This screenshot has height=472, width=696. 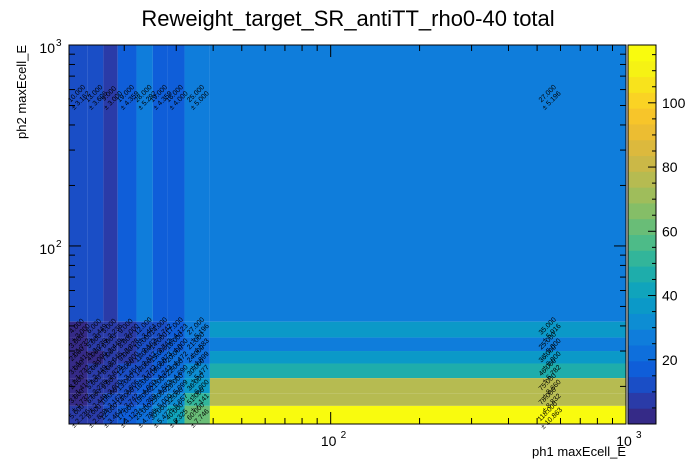 I want to click on palette-frame, so click(x=642, y=234).